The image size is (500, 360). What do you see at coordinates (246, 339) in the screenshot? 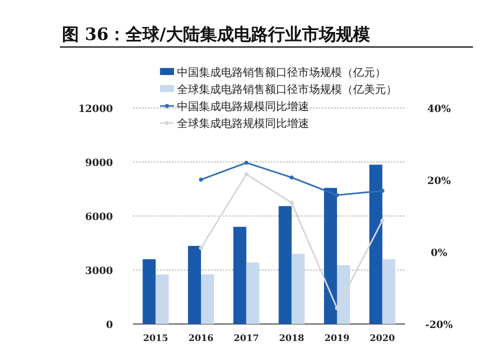
I see `x-tick-label: 2017` at bounding box center [246, 339].